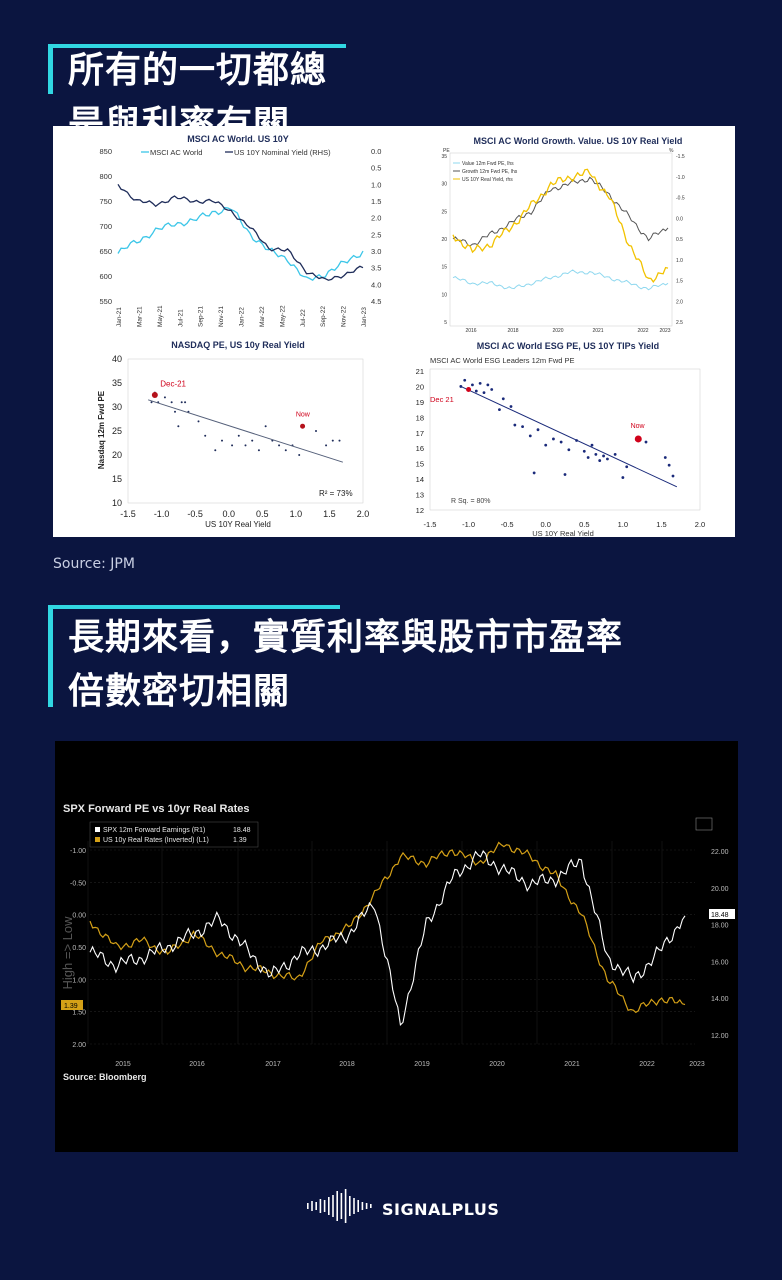 The width and height of the screenshot is (782, 1280). I want to click on chart-title: MSCI AC World ESG PE, US 10Y TIPs Yield, so click(568, 346).